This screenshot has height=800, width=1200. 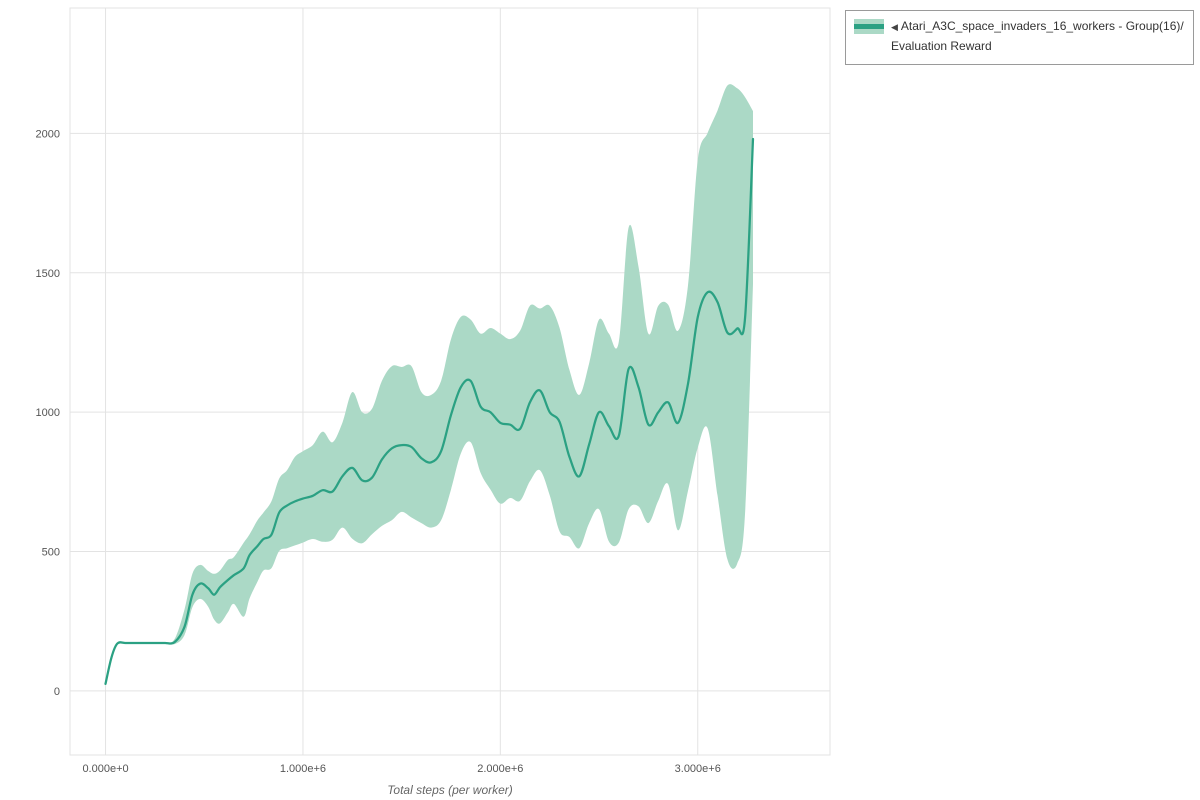 I want to click on legend-collapse-icon: ◀, so click(x=894, y=27).